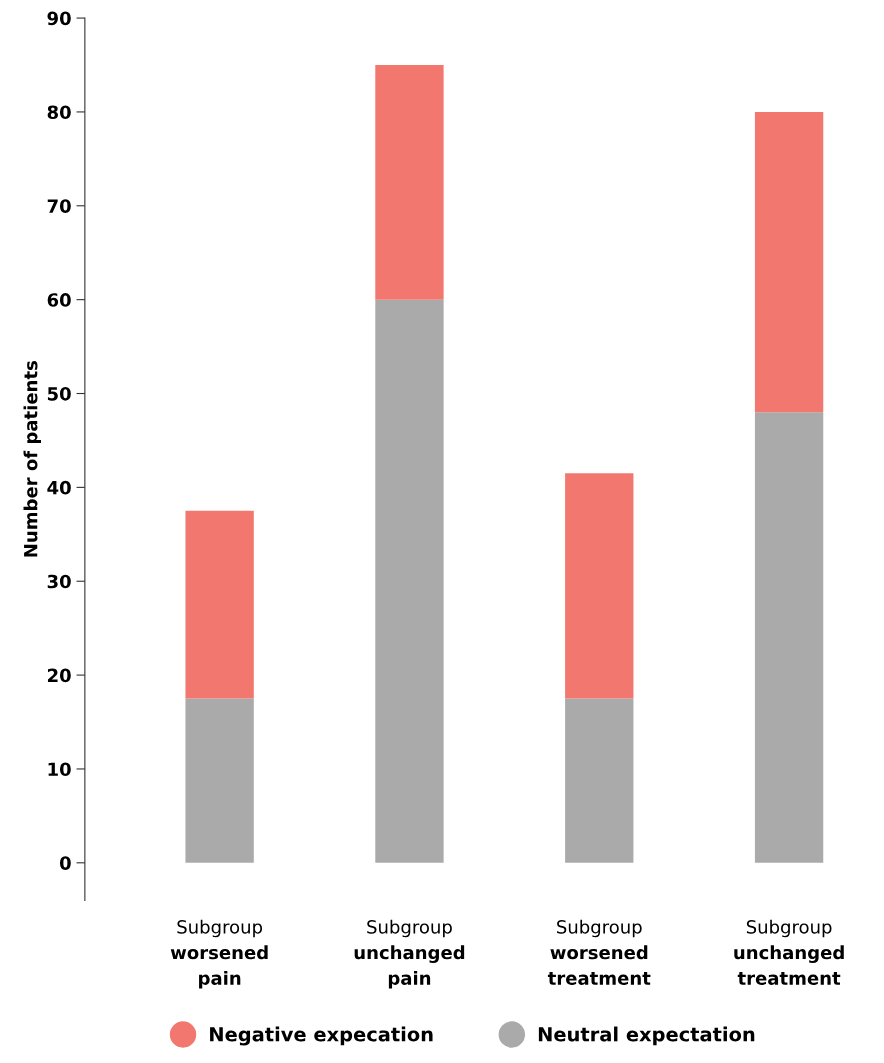 The width and height of the screenshot is (884, 1063). What do you see at coordinates (646, 1036) in the screenshot?
I see `legend-label: Neutral expectation` at bounding box center [646, 1036].